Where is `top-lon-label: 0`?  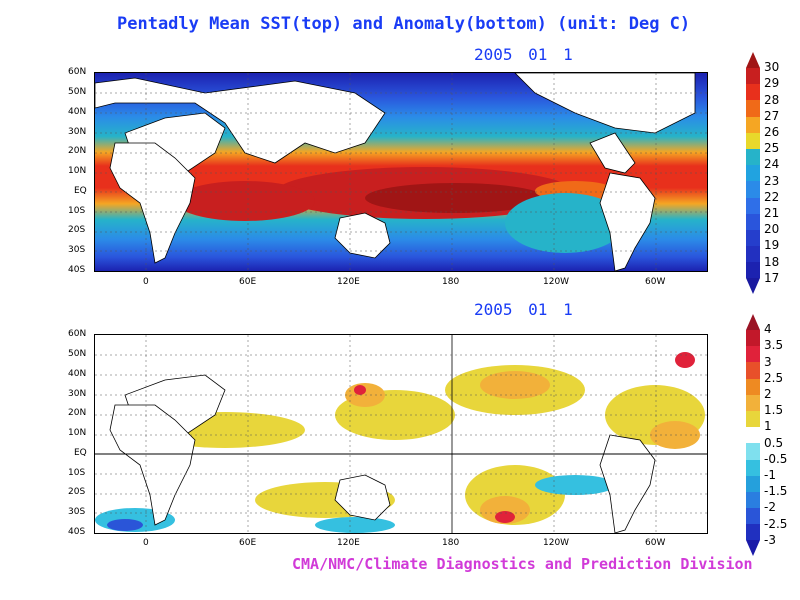 top-lon-label: 0 is located at coordinates (146, 282).